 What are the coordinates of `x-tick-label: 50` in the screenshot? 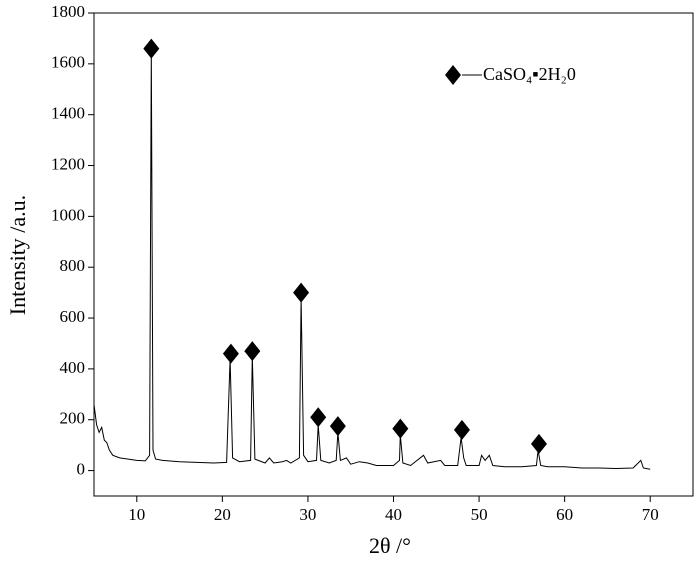 It's located at (479, 514).